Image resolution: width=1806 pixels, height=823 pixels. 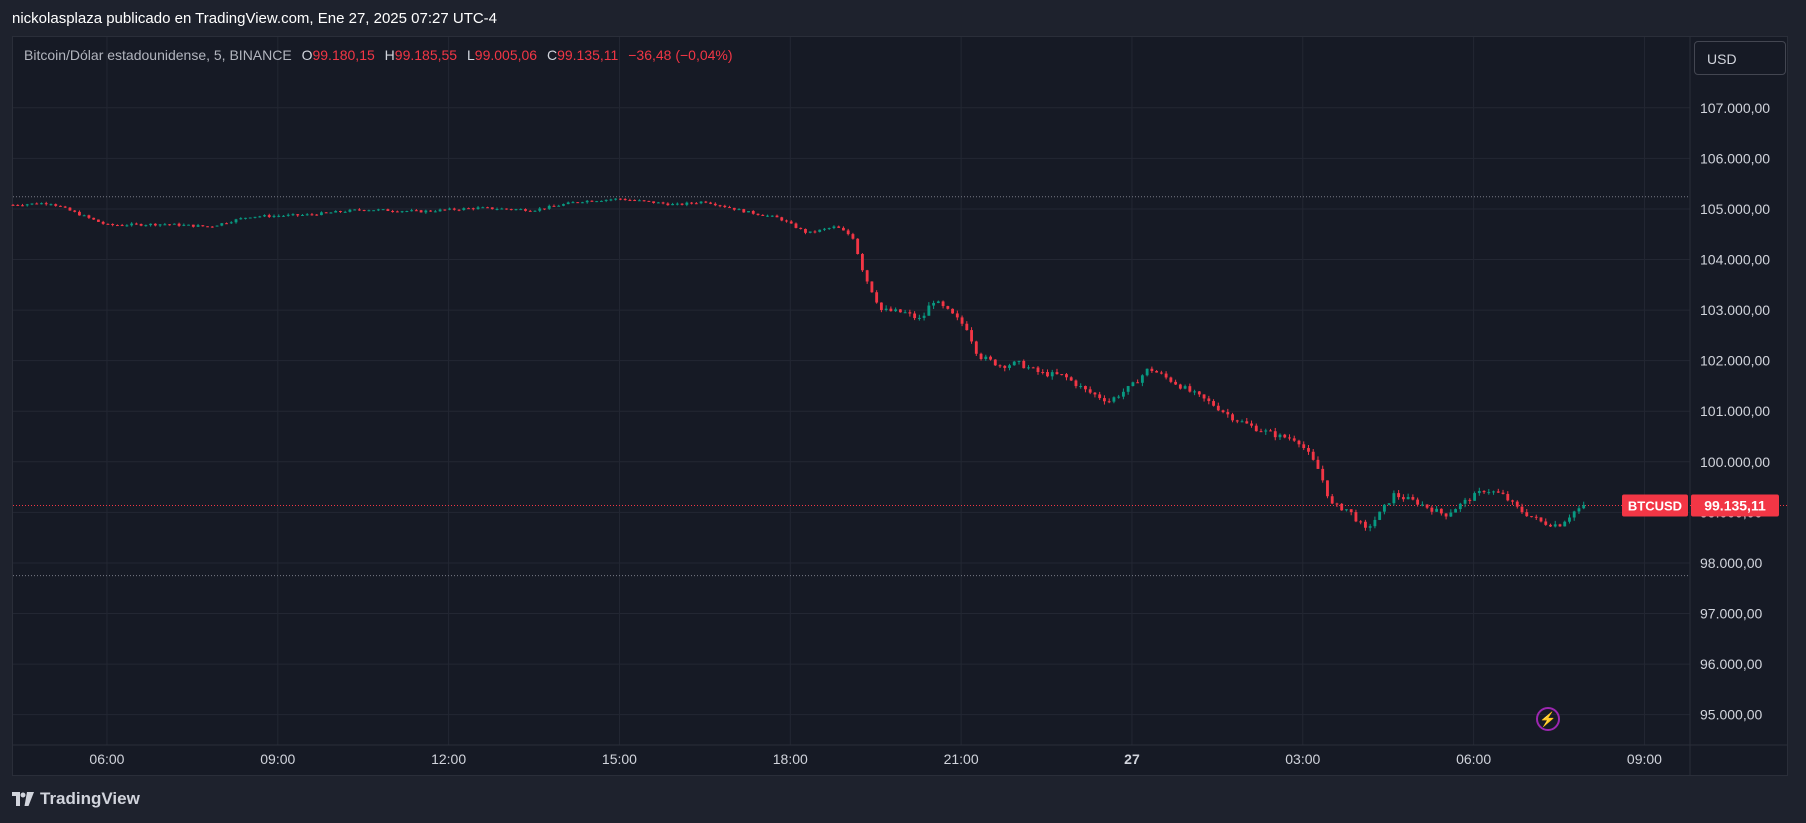 I want to click on symbol-name: Bitcoin/Dólar estadounidense, 5, BINANCE, so click(x=158, y=55).